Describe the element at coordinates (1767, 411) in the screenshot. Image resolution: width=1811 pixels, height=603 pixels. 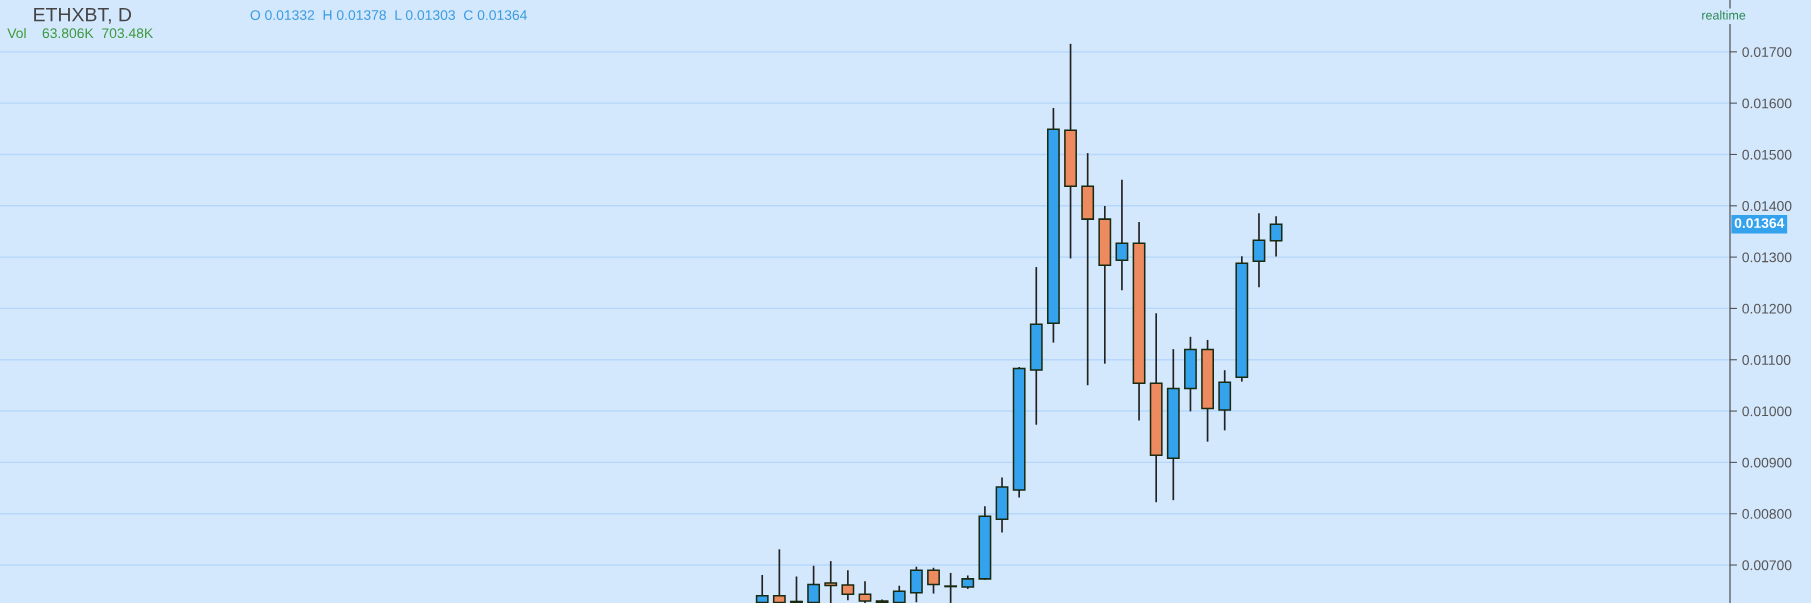
I see `y-tick-label: 0.01000` at that location.